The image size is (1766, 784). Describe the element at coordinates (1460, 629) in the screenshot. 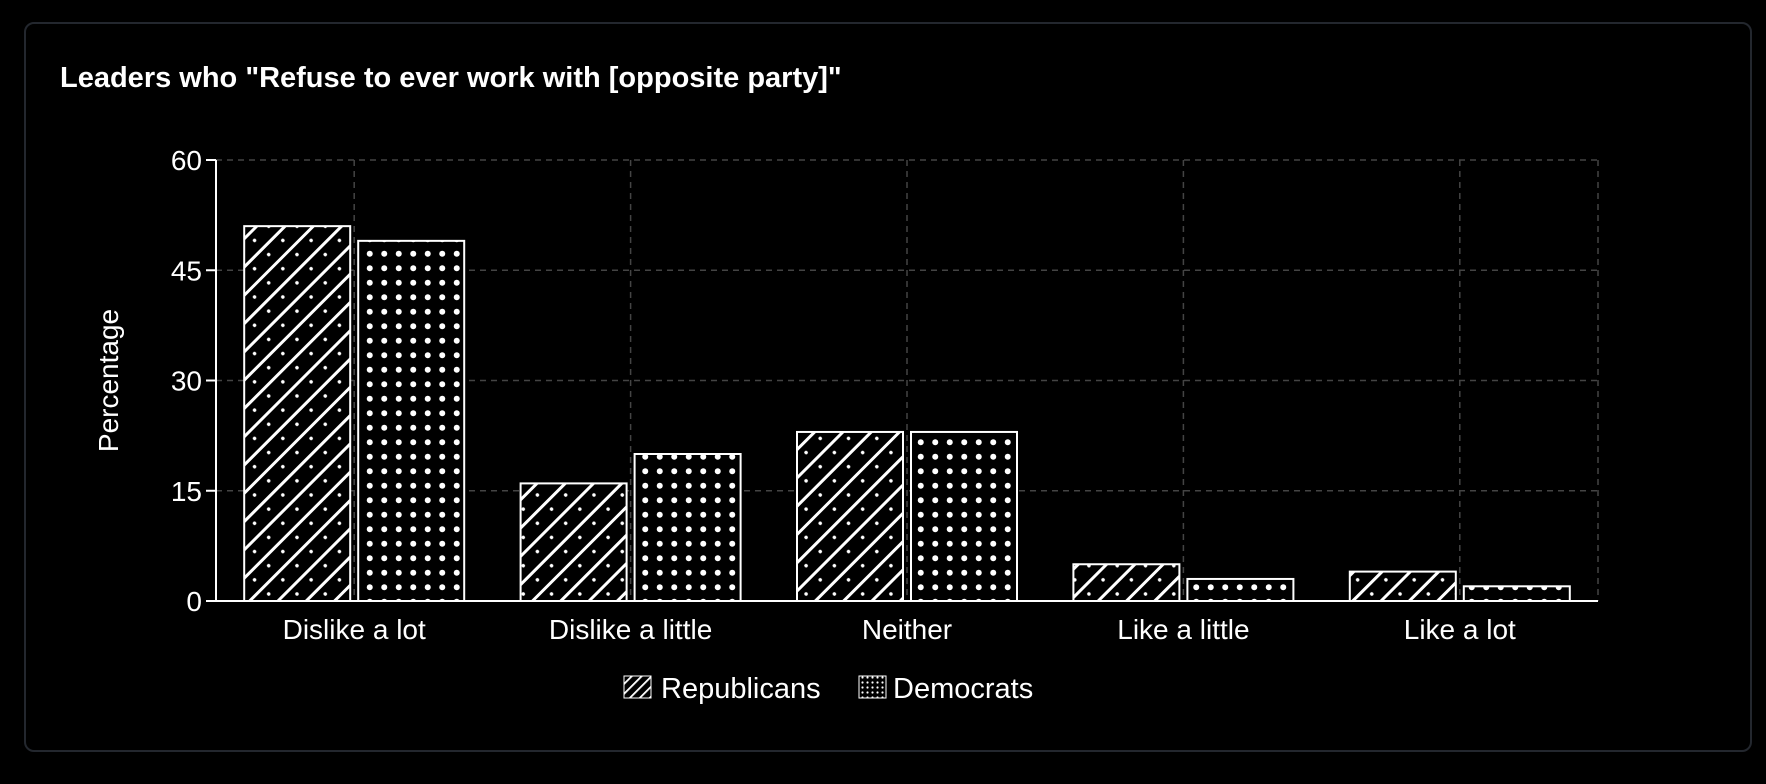

I see `x-tick-label: Like a lot` at that location.